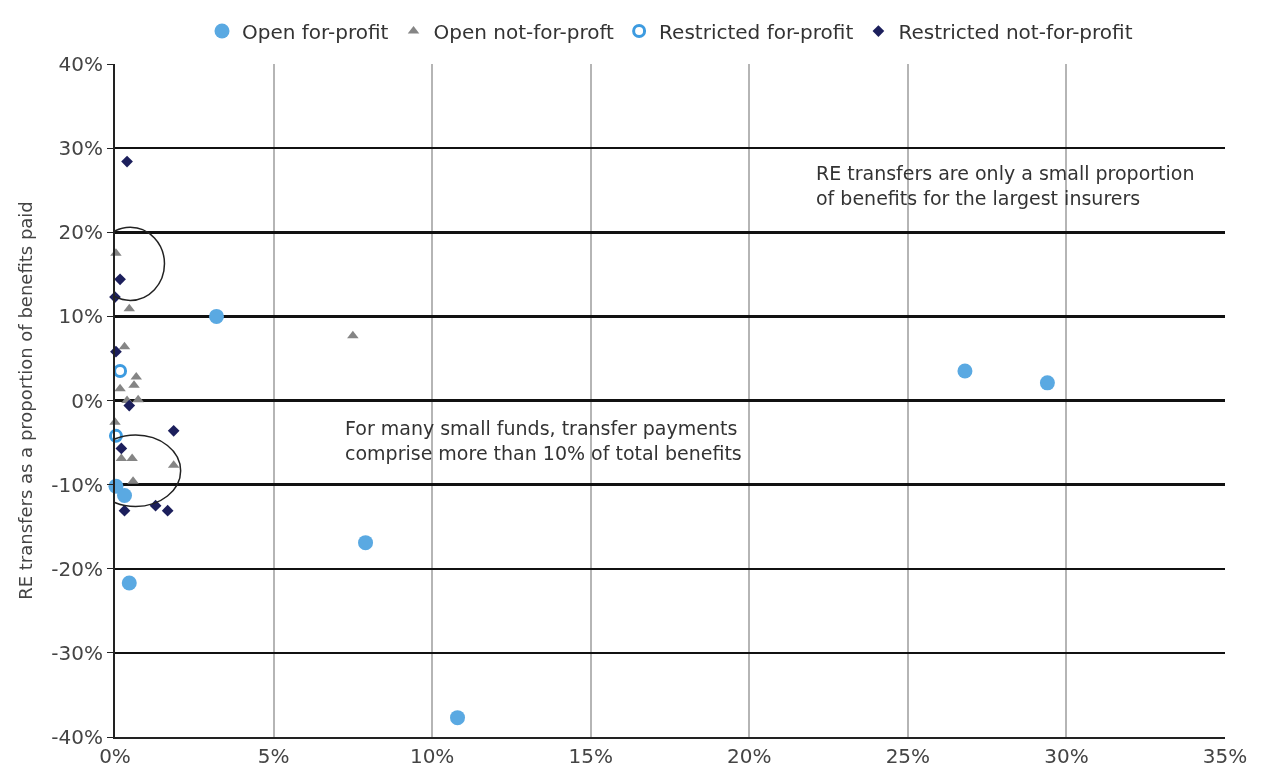 This screenshot has height=780, width=1261. What do you see at coordinates (908, 756) in the screenshot?
I see `x-tick-label: 25%` at bounding box center [908, 756].